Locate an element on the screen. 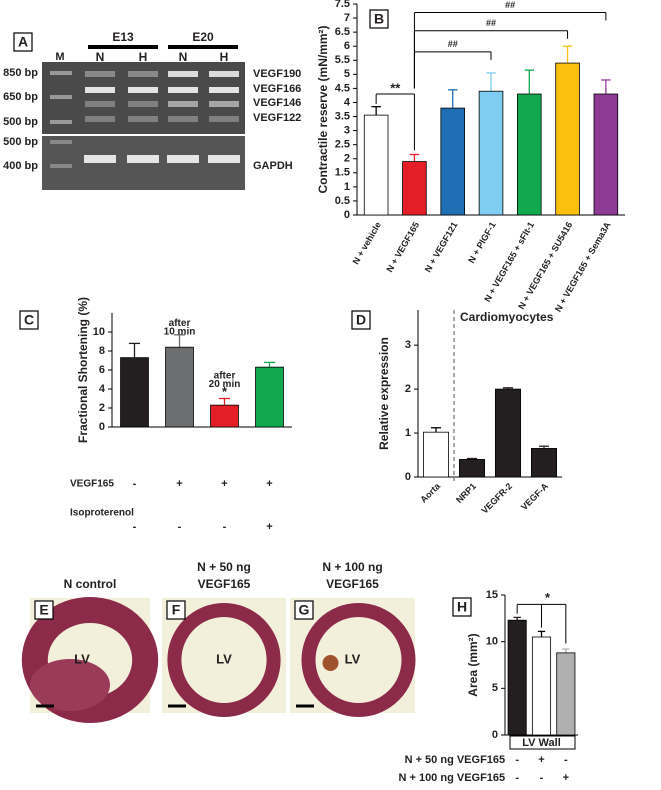  panel-letter: A is located at coordinates (23, 42).